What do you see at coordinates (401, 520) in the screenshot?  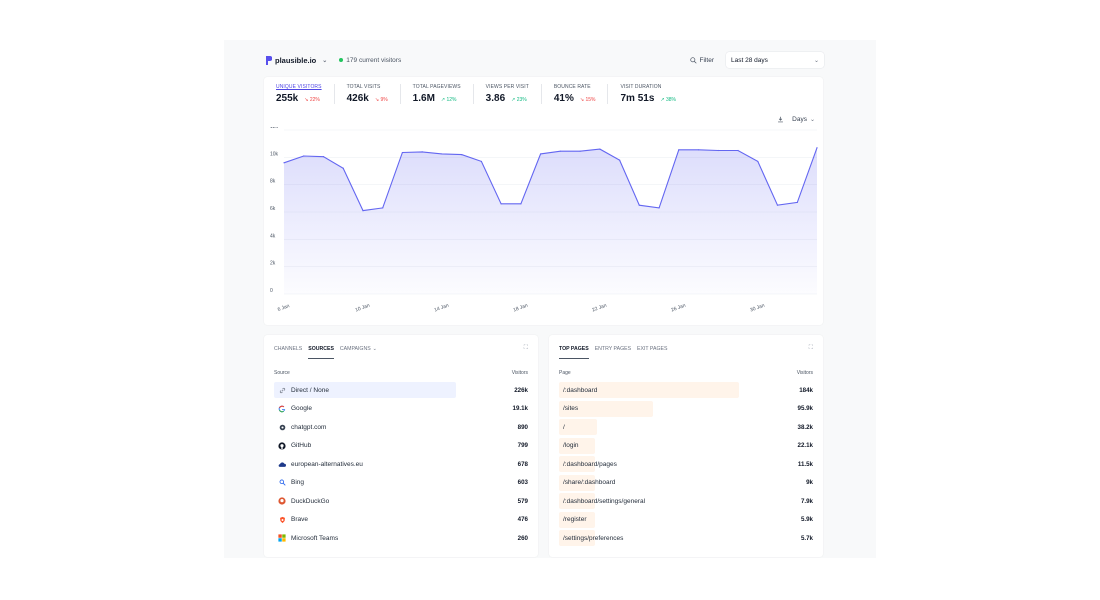 I see `source-row: Brave 476` at bounding box center [401, 520].